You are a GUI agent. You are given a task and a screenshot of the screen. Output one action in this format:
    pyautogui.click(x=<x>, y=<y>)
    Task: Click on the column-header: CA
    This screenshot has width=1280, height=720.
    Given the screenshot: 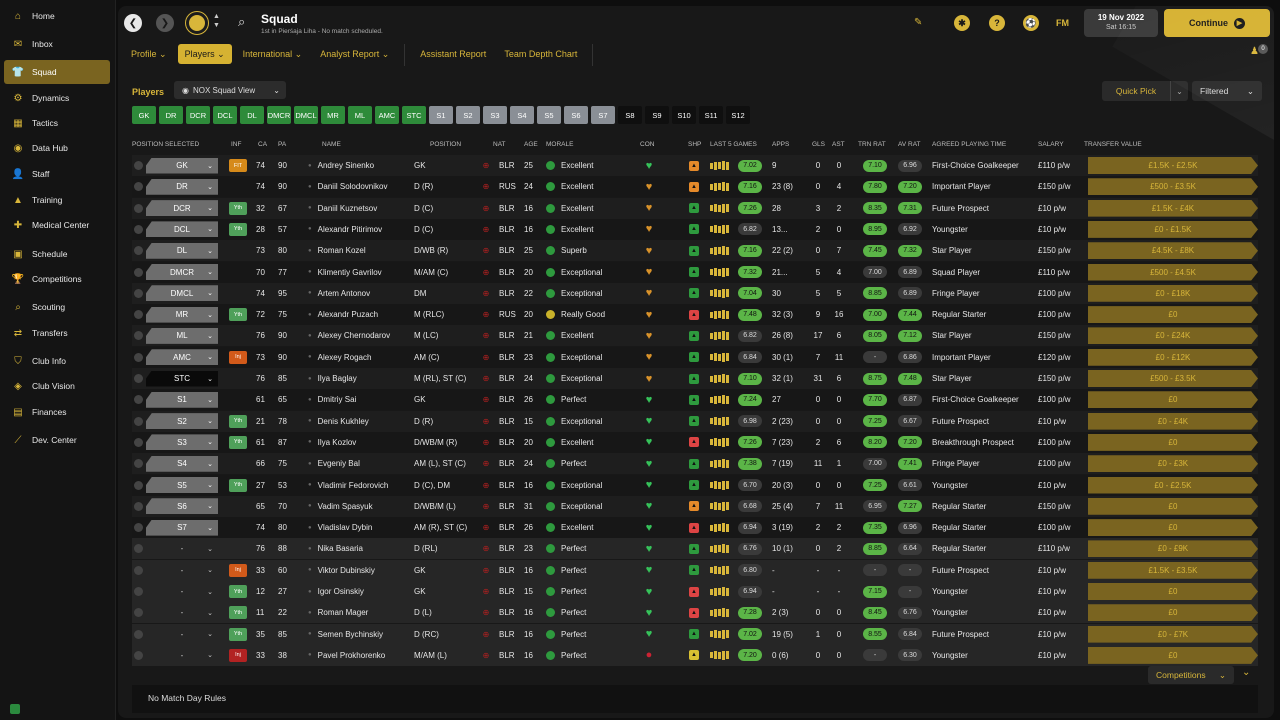 What is the action you would take?
    pyautogui.click(x=263, y=144)
    